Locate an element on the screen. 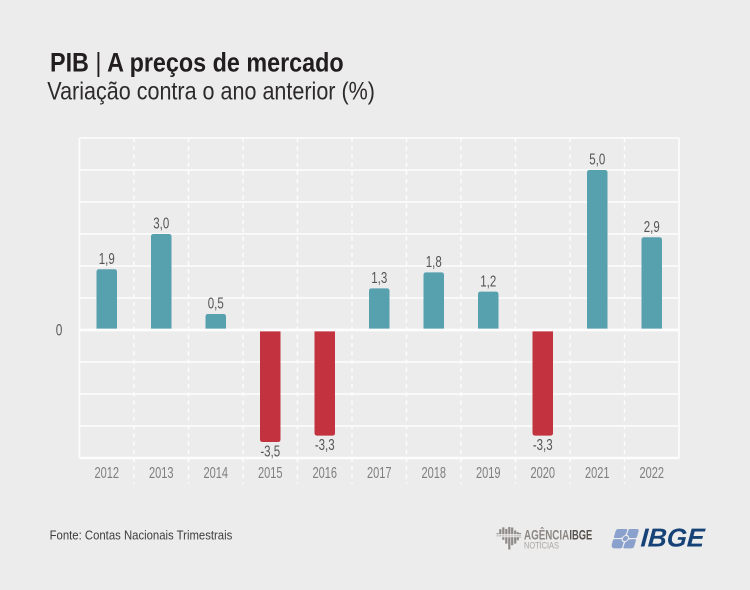 This screenshot has width=750, height=590. svg-text: 0 is located at coordinates (59, 331).